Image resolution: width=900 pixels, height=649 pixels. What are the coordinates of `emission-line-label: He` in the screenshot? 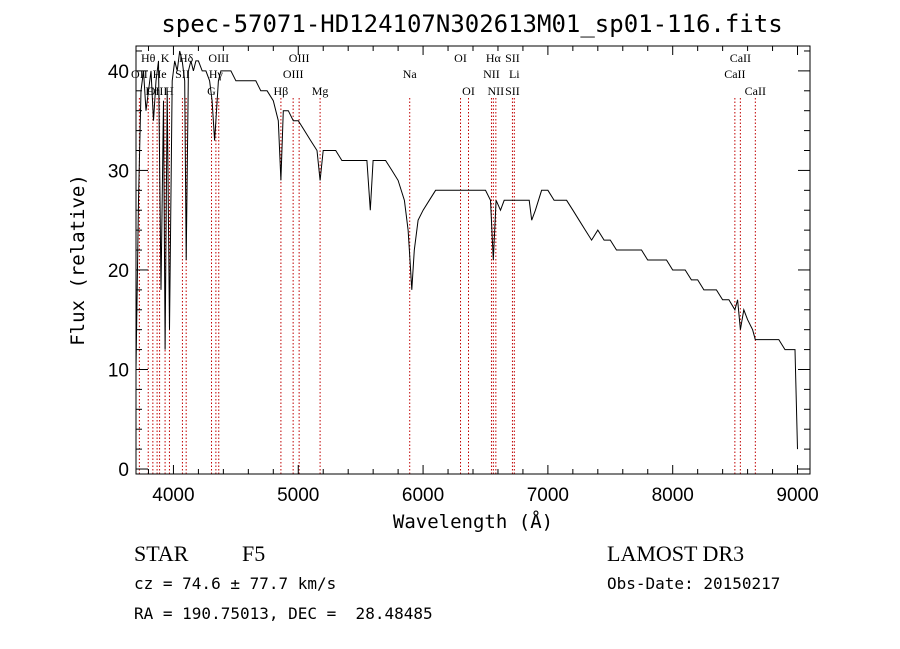 It's located at (160, 74).